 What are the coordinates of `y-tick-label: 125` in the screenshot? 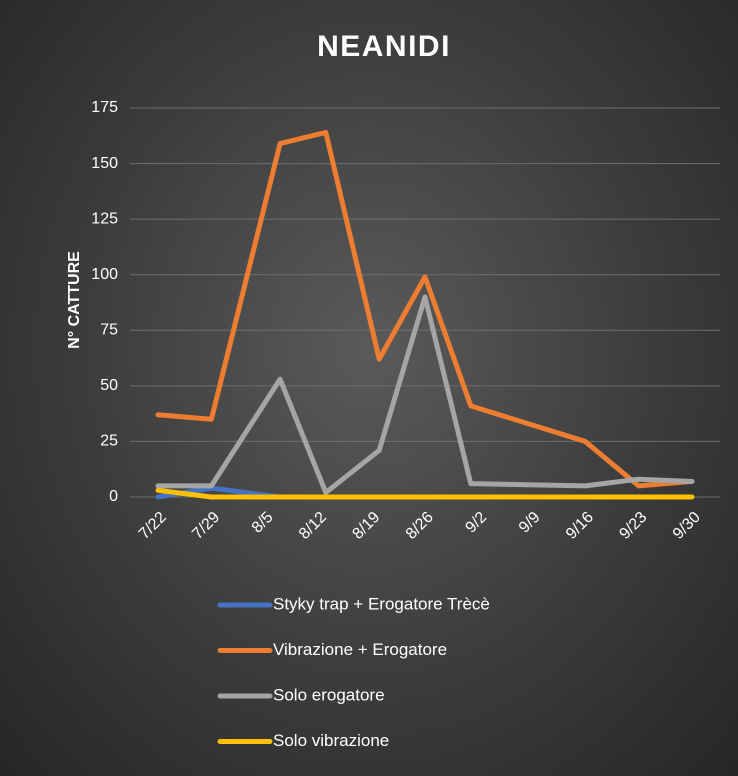 It's located at (104, 218).